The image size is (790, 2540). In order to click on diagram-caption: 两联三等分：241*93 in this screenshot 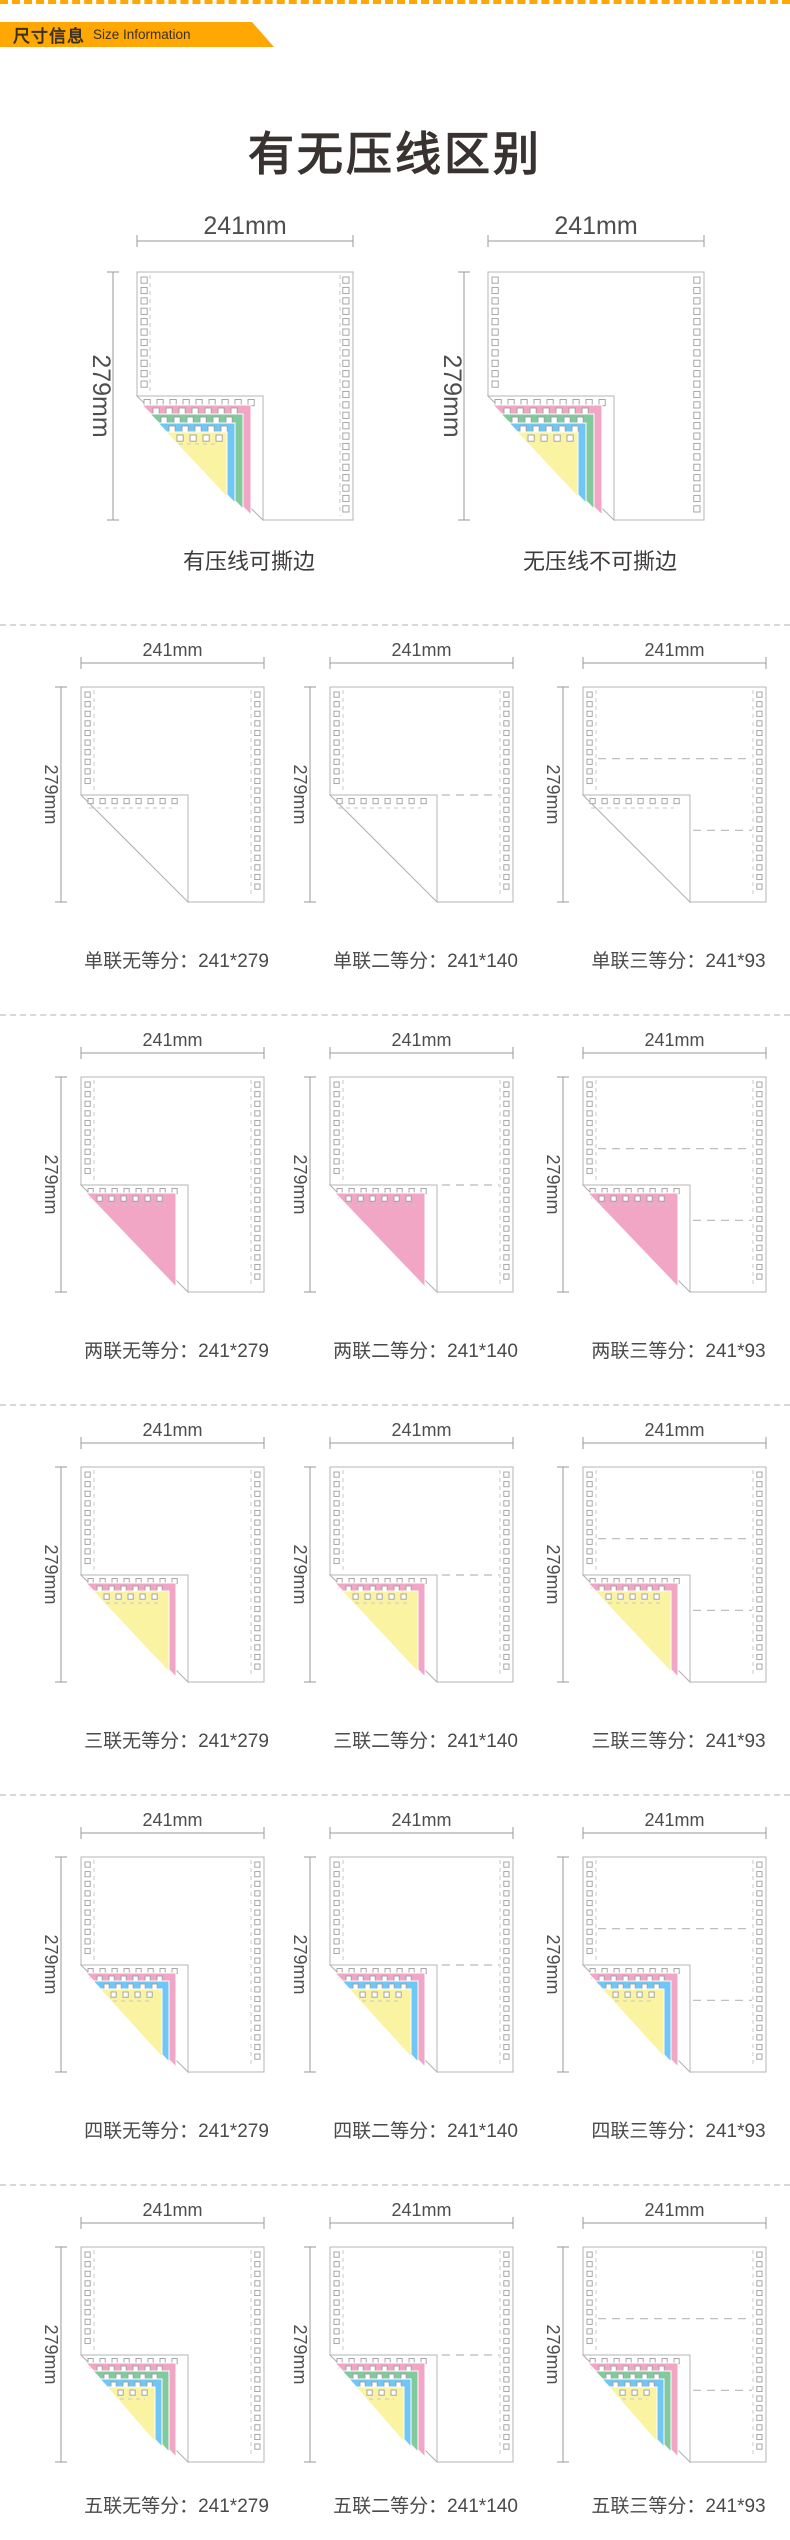, I will do `click(678, 1351)`.